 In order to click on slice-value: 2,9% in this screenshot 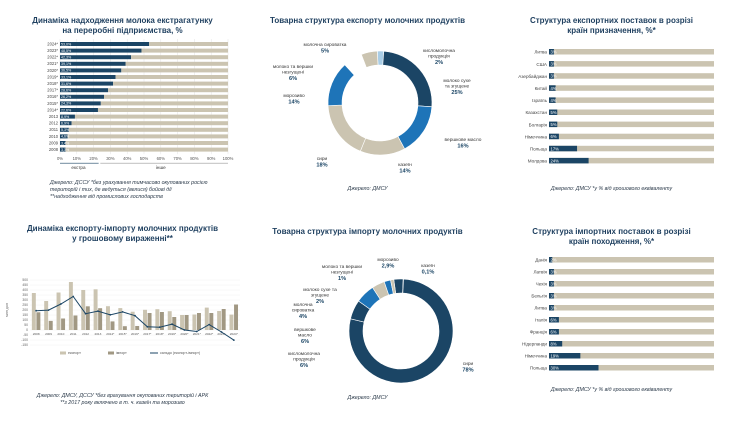, I will do `click(388, 267)`.